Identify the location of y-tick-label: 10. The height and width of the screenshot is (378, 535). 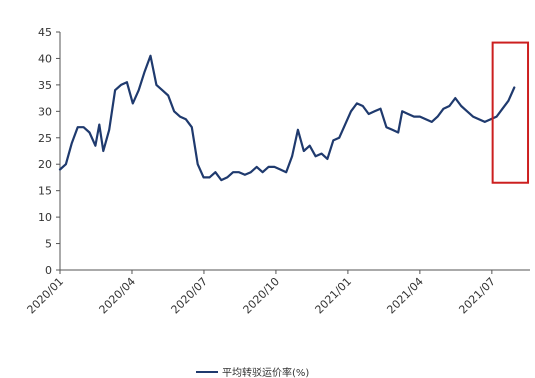
(45, 217).